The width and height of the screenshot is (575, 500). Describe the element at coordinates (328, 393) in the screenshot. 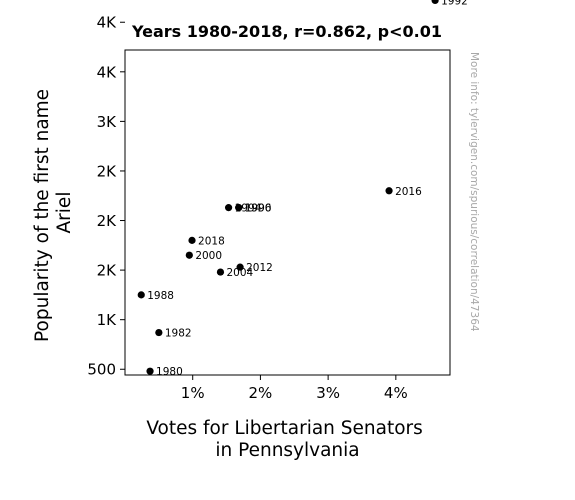

I see `x-tick-label: 3%` at that location.